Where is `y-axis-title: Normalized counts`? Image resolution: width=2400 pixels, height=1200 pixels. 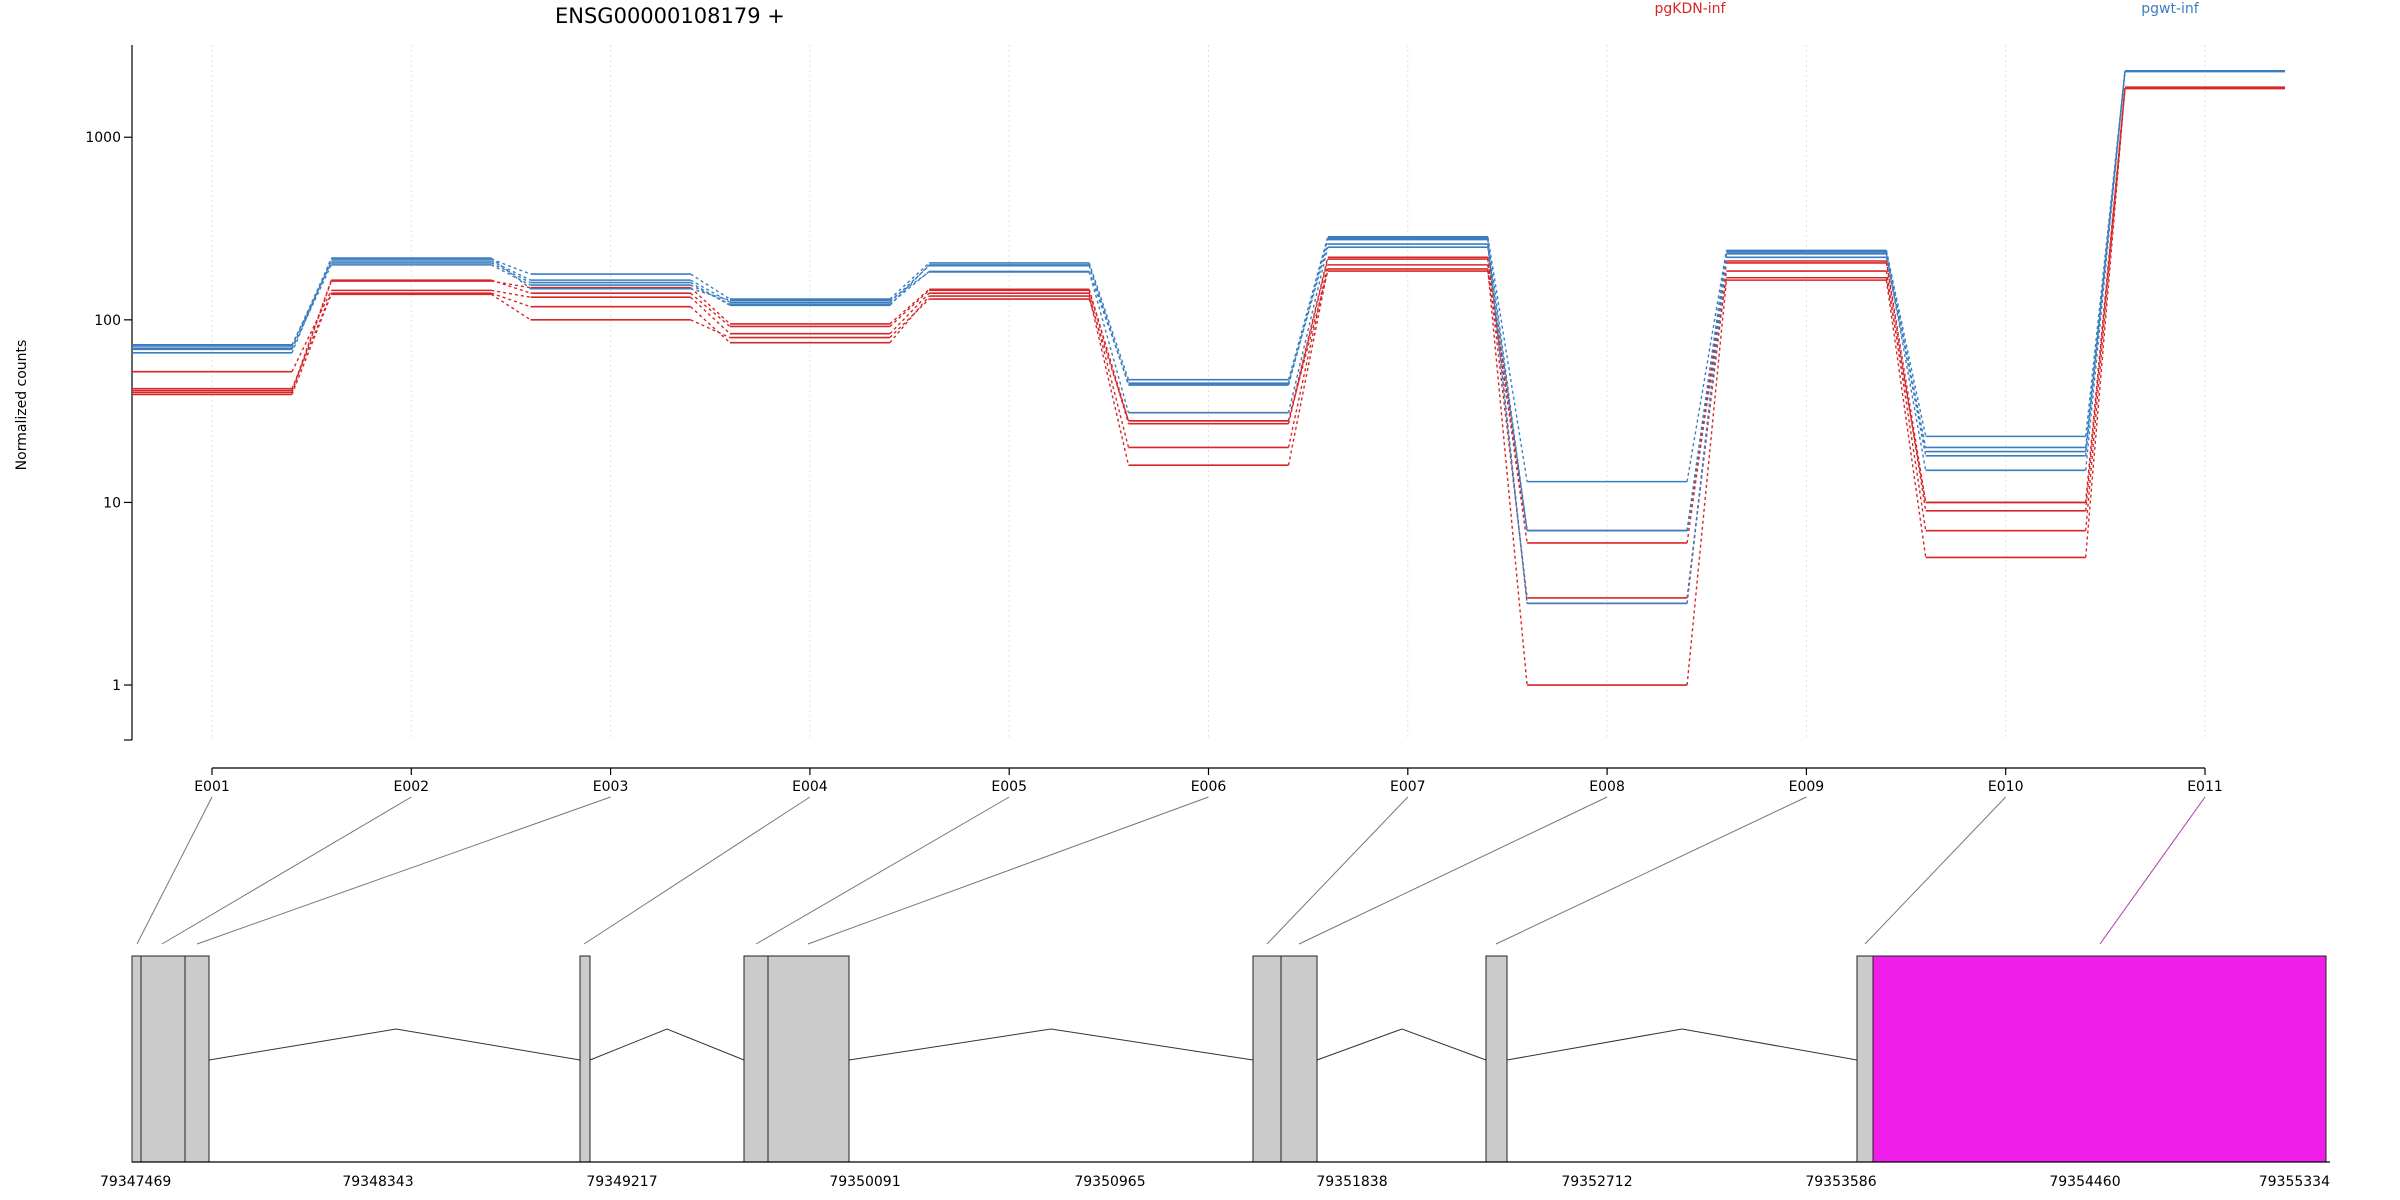 y-axis-title: Normalized counts is located at coordinates (22, 405).